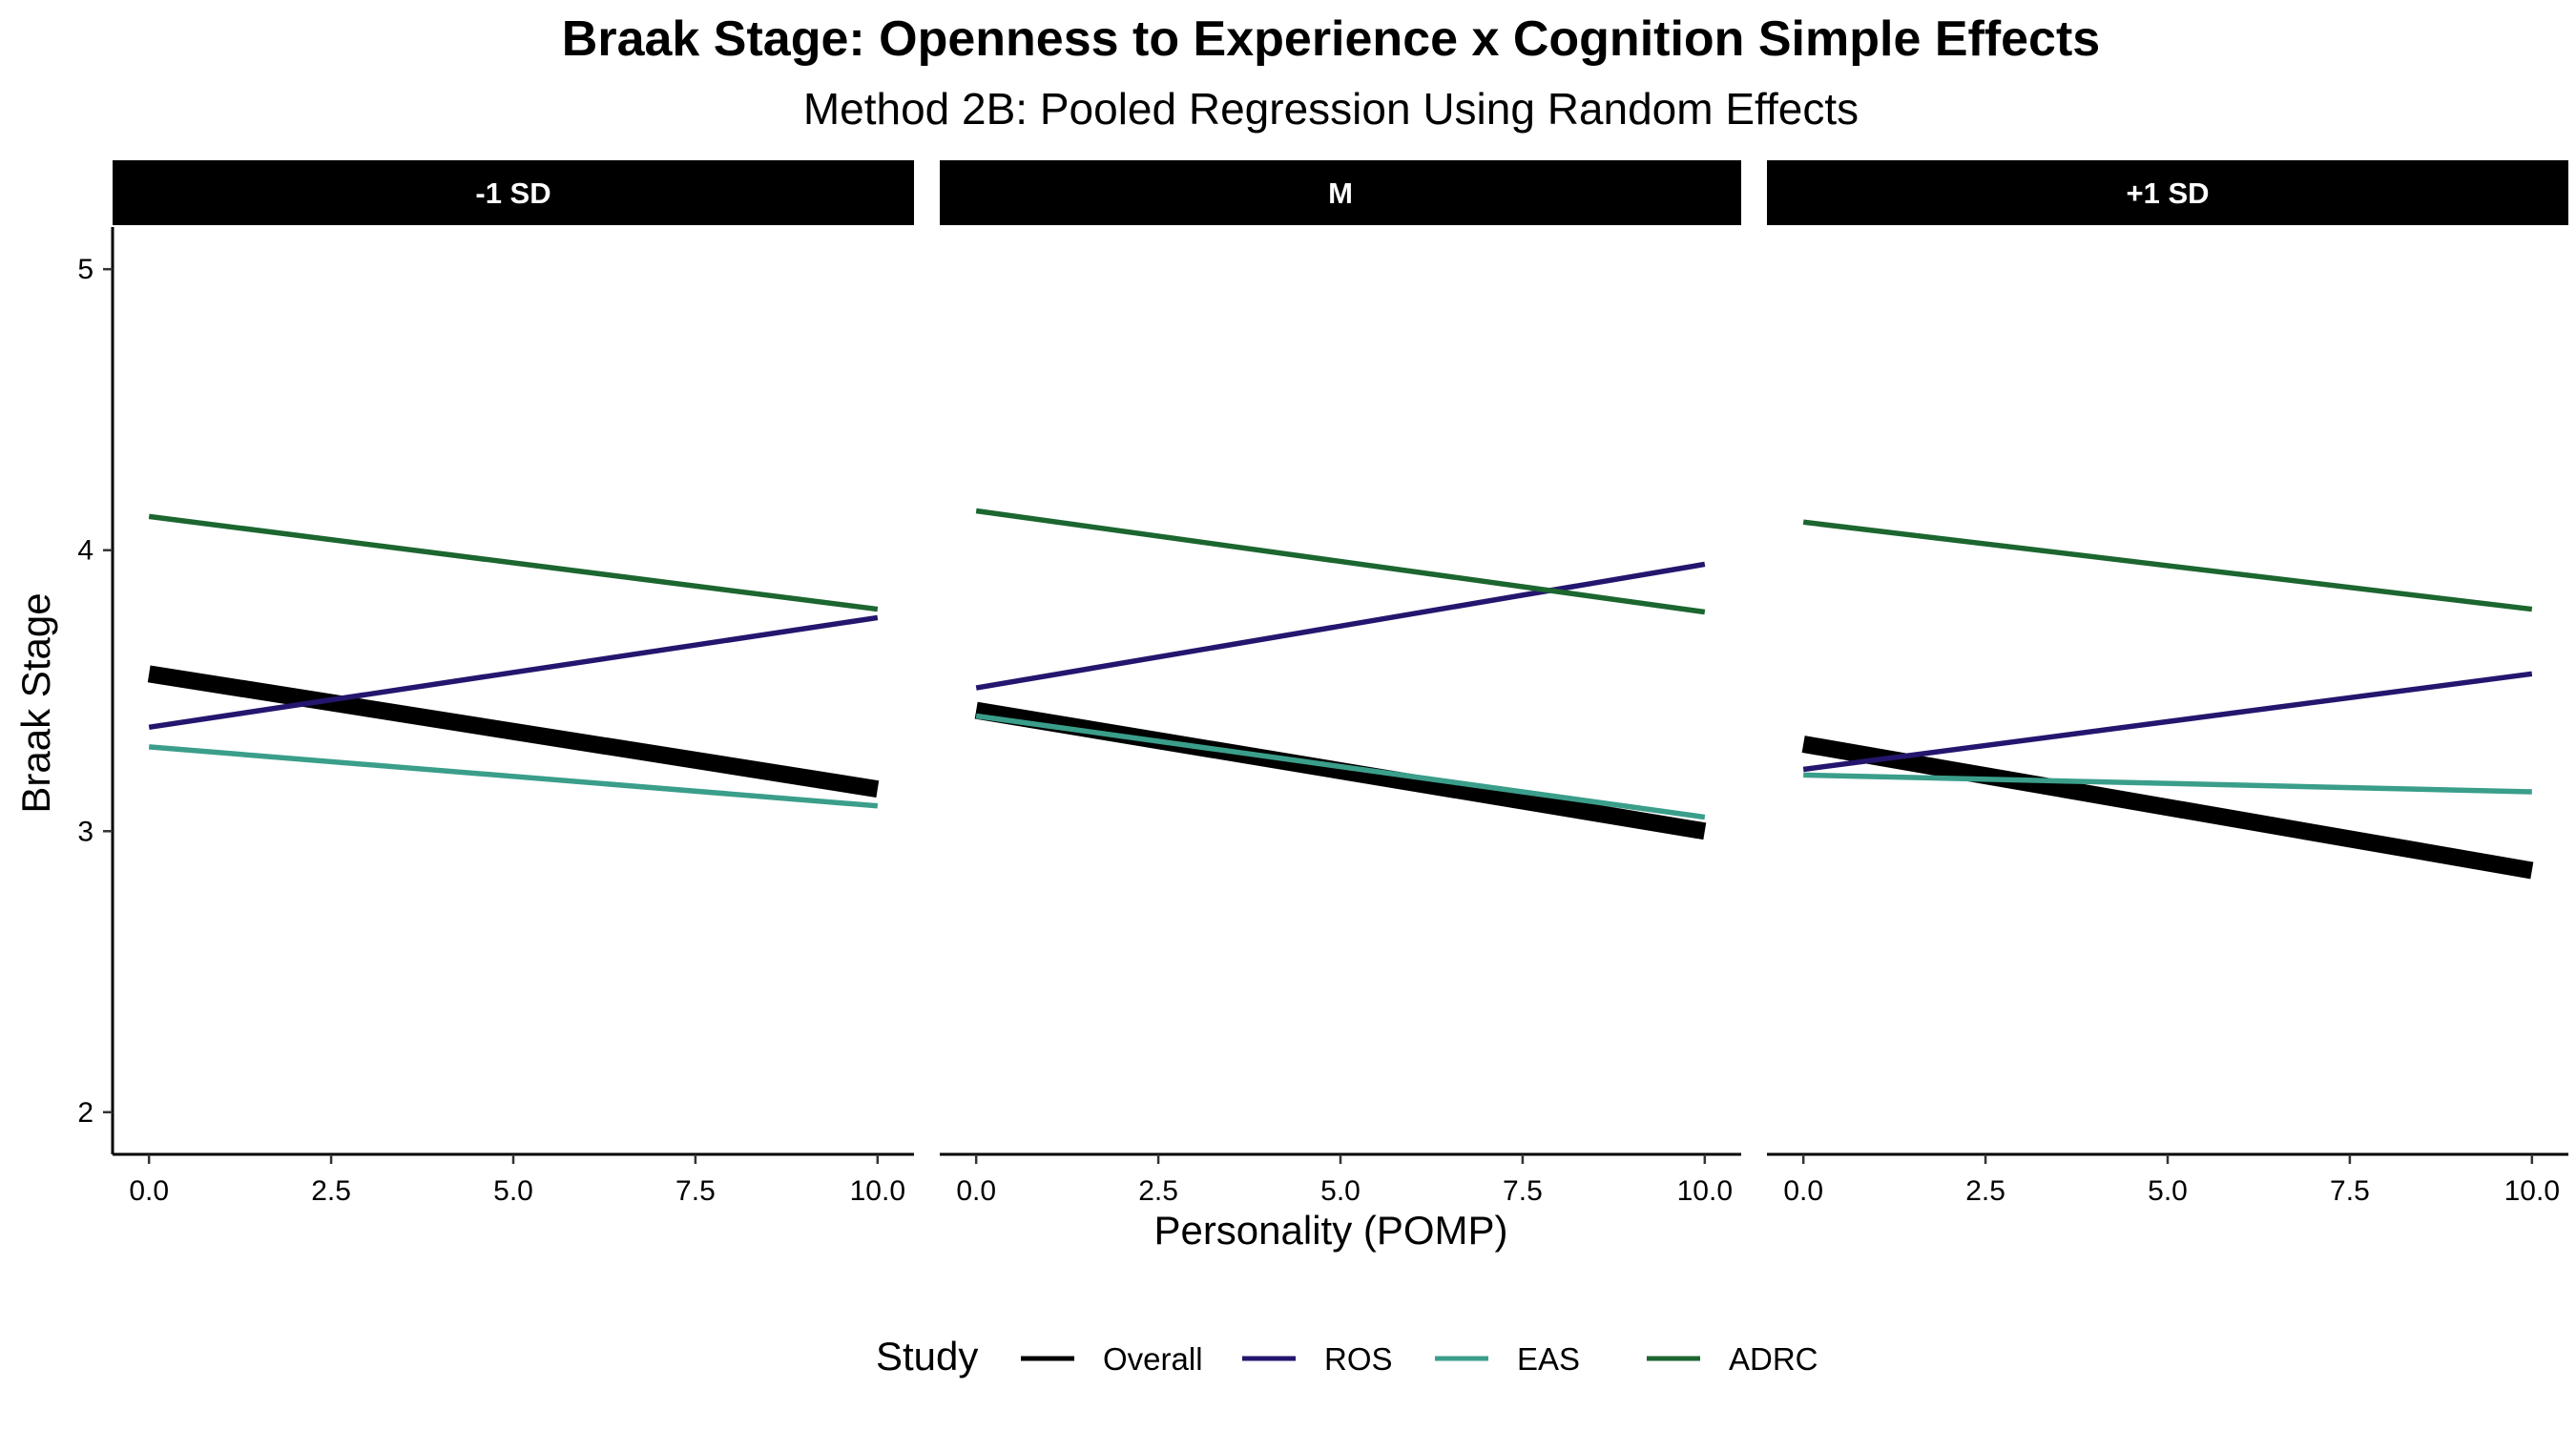 The width and height of the screenshot is (2576, 1431). Describe the element at coordinates (1358, 1359) in the screenshot. I see `legend-label: ROS` at that location.